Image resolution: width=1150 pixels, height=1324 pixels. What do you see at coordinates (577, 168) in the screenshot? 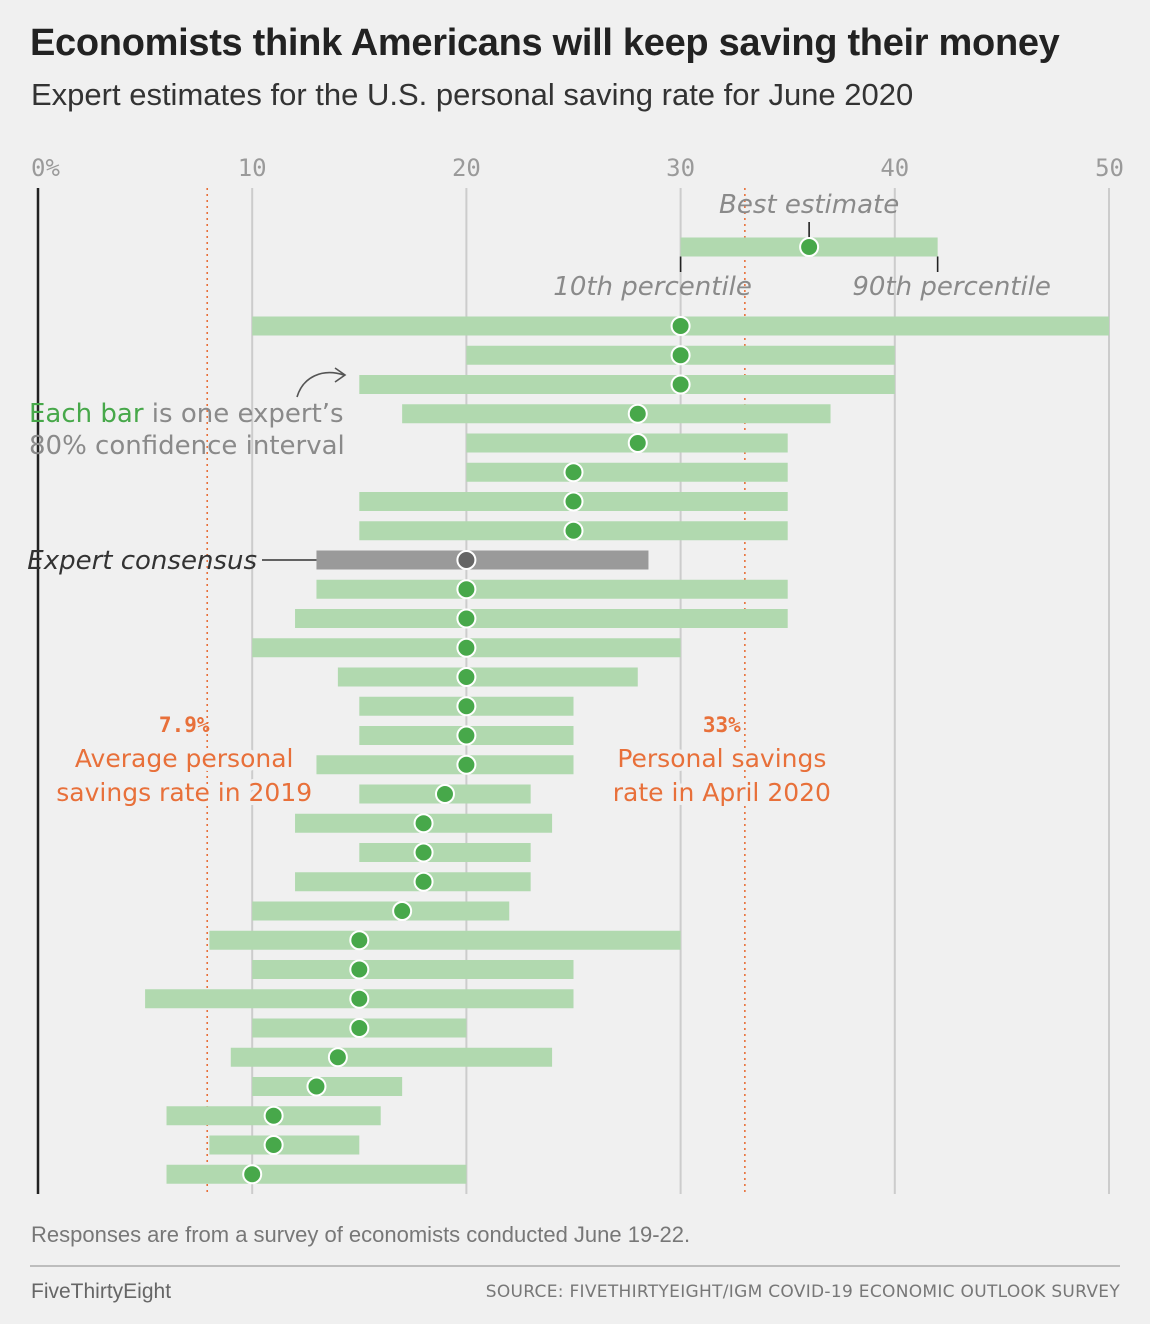
I see `x-axis-ticks: 0% 10 20 30 40 50` at bounding box center [577, 168].